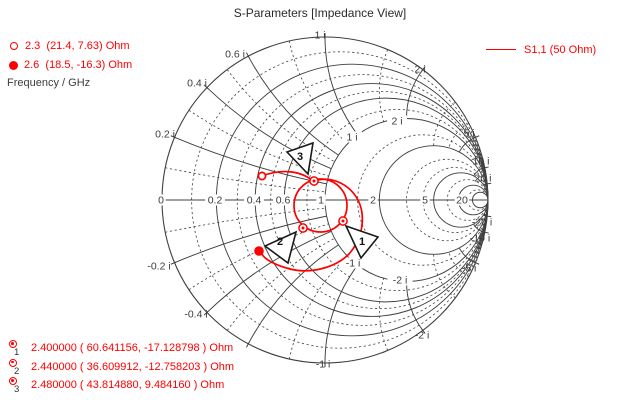  What do you see at coordinates (501, 49) in the screenshot?
I see `series-line-icon` at bounding box center [501, 49].